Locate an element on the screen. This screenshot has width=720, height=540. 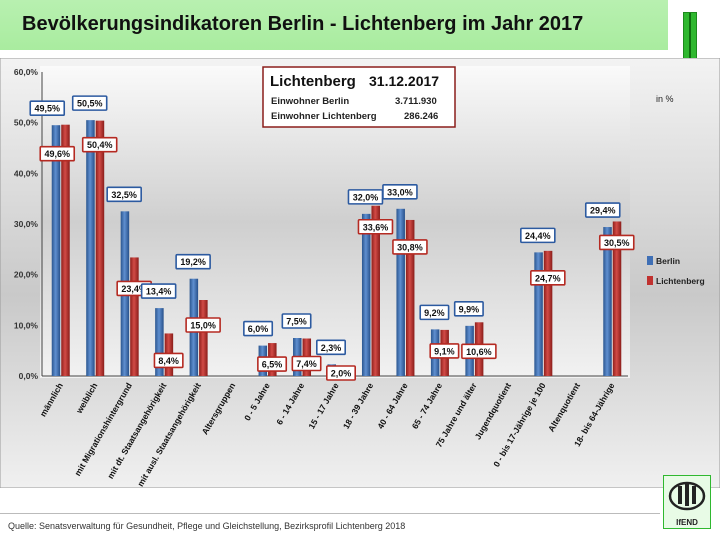
data-label-lichtenberg: 10,6% is located at coordinates (479, 351).